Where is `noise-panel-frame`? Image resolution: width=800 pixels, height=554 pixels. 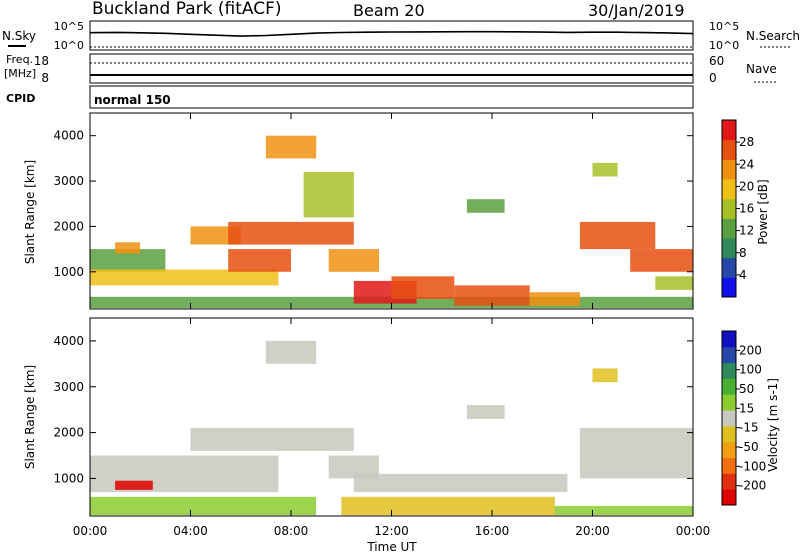 noise-panel-frame is located at coordinates (391, 35).